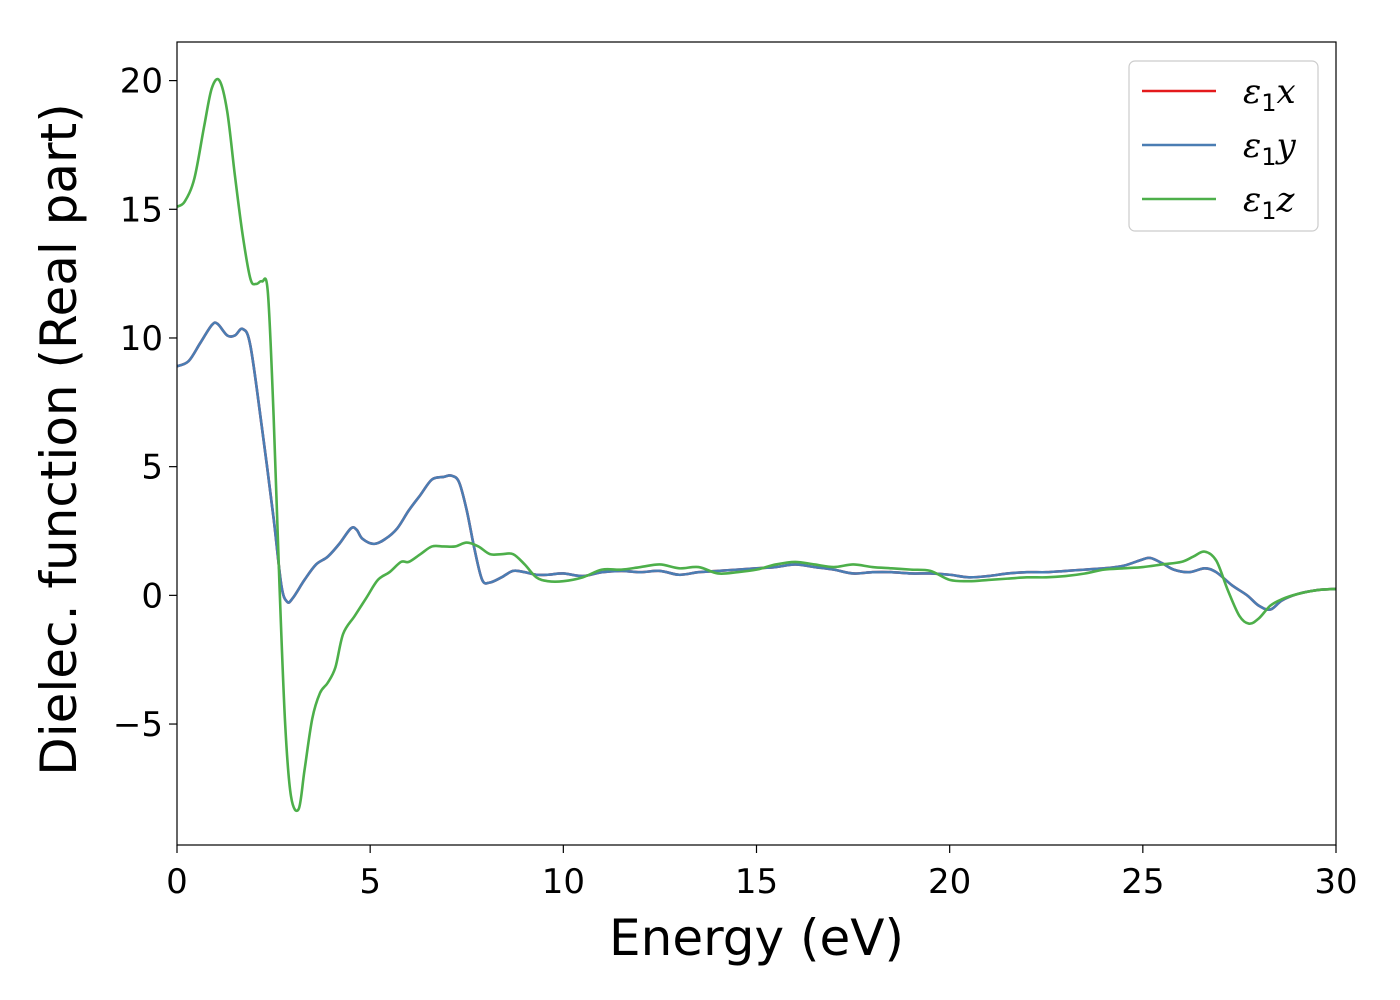 This screenshot has height=1000, width=1400. What do you see at coordinates (141, 210) in the screenshot?
I see `y-tick-label: 15` at bounding box center [141, 210].